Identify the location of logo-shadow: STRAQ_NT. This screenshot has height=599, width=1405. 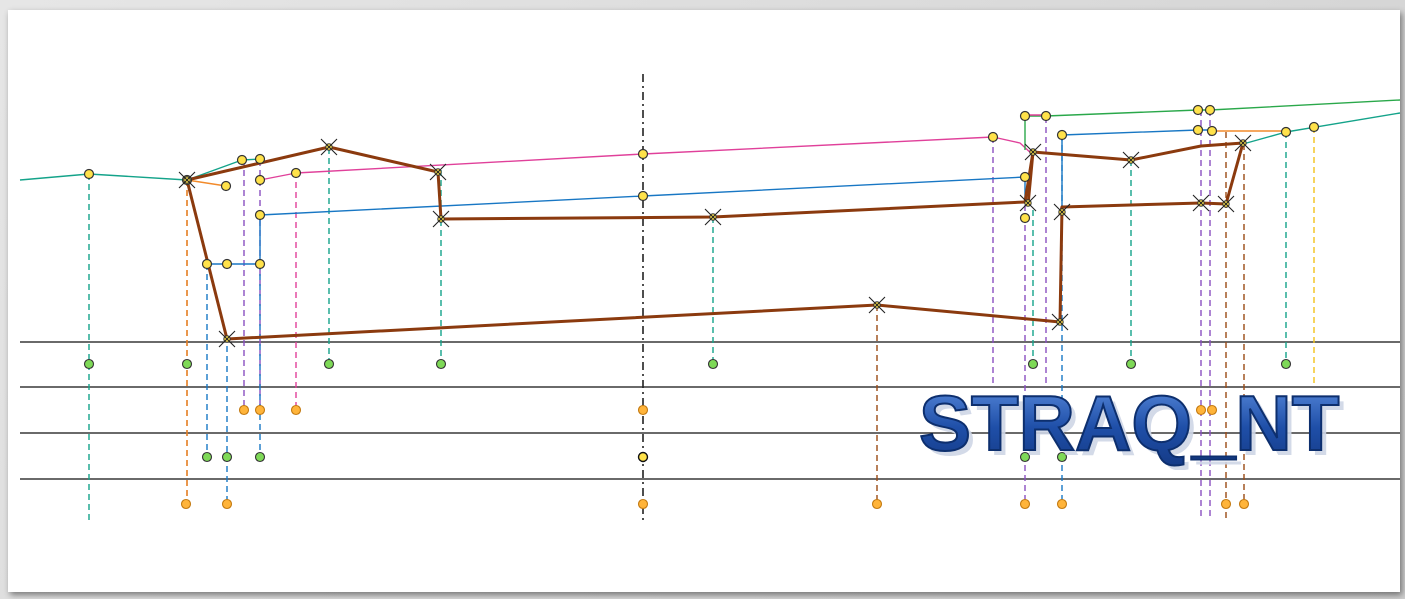
(1134, 427).